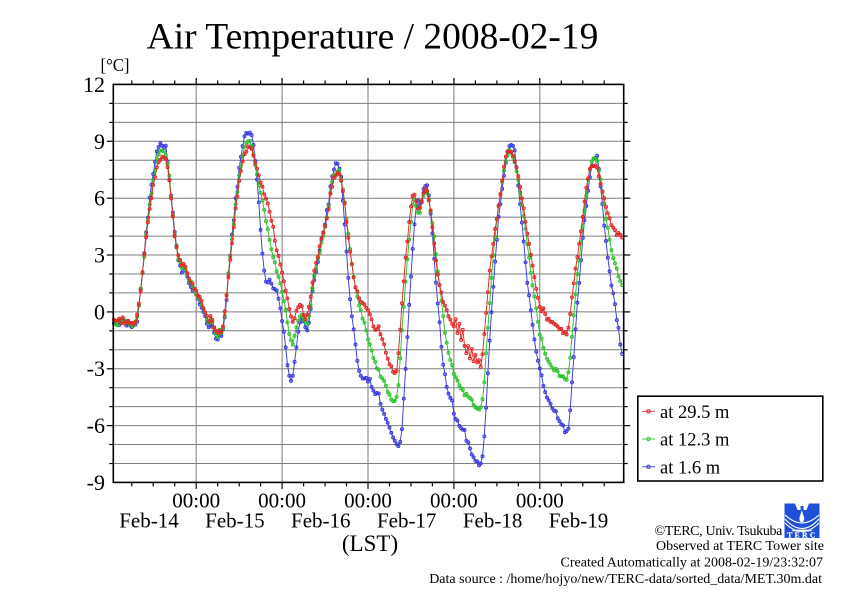  Describe the element at coordinates (99, 198) in the screenshot. I see `svg-text: 6` at that location.